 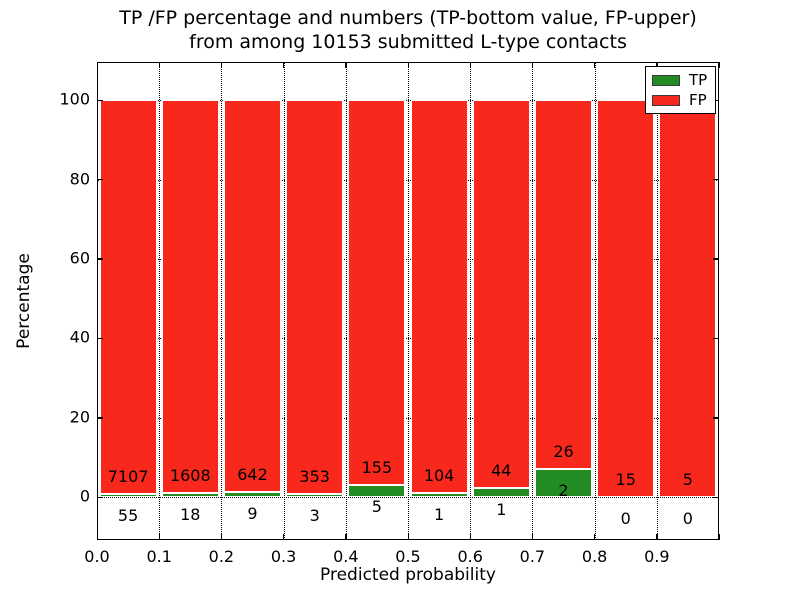 What do you see at coordinates (159, 556) in the screenshot?
I see `x-tick-label: 0.1` at bounding box center [159, 556].